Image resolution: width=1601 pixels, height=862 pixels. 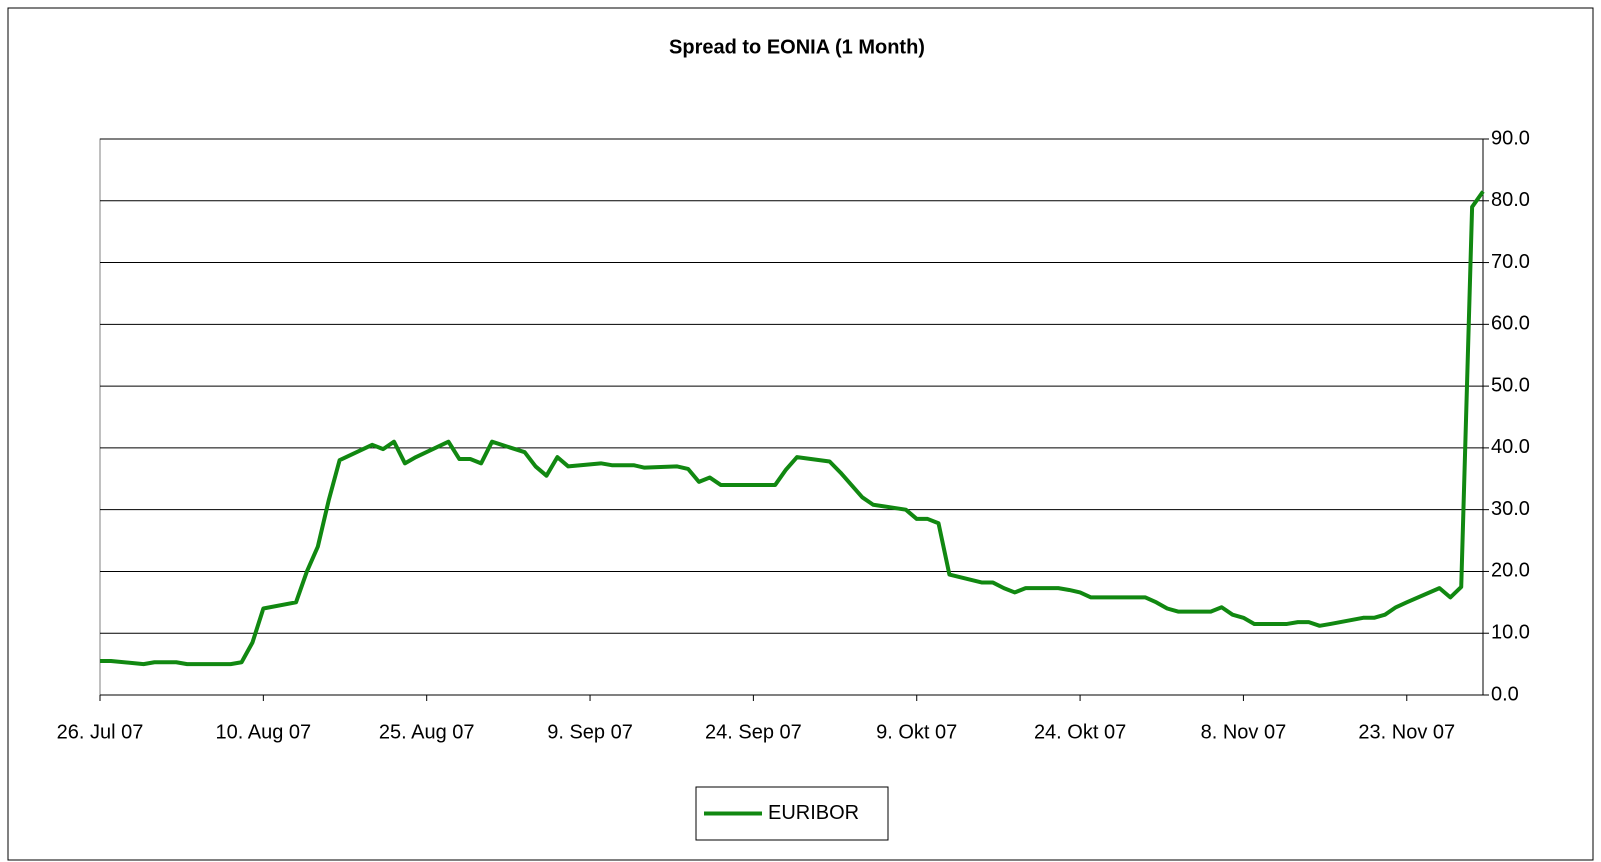 What do you see at coordinates (1510, 262) in the screenshot?
I see `y-tick-label: 70.0` at bounding box center [1510, 262].